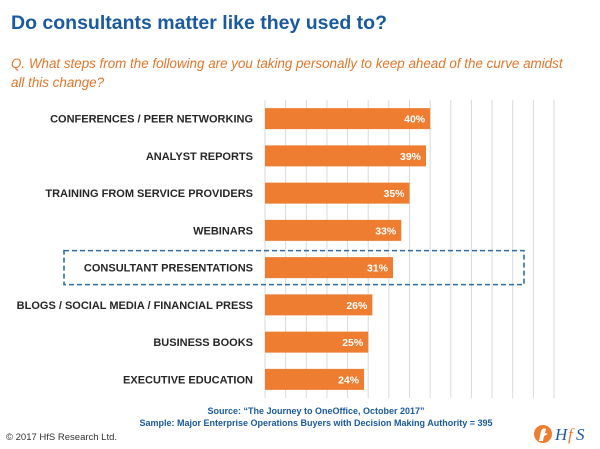 Image resolution: width=600 pixels, height=449 pixels. I want to click on value-label: 24%, so click(349, 380).